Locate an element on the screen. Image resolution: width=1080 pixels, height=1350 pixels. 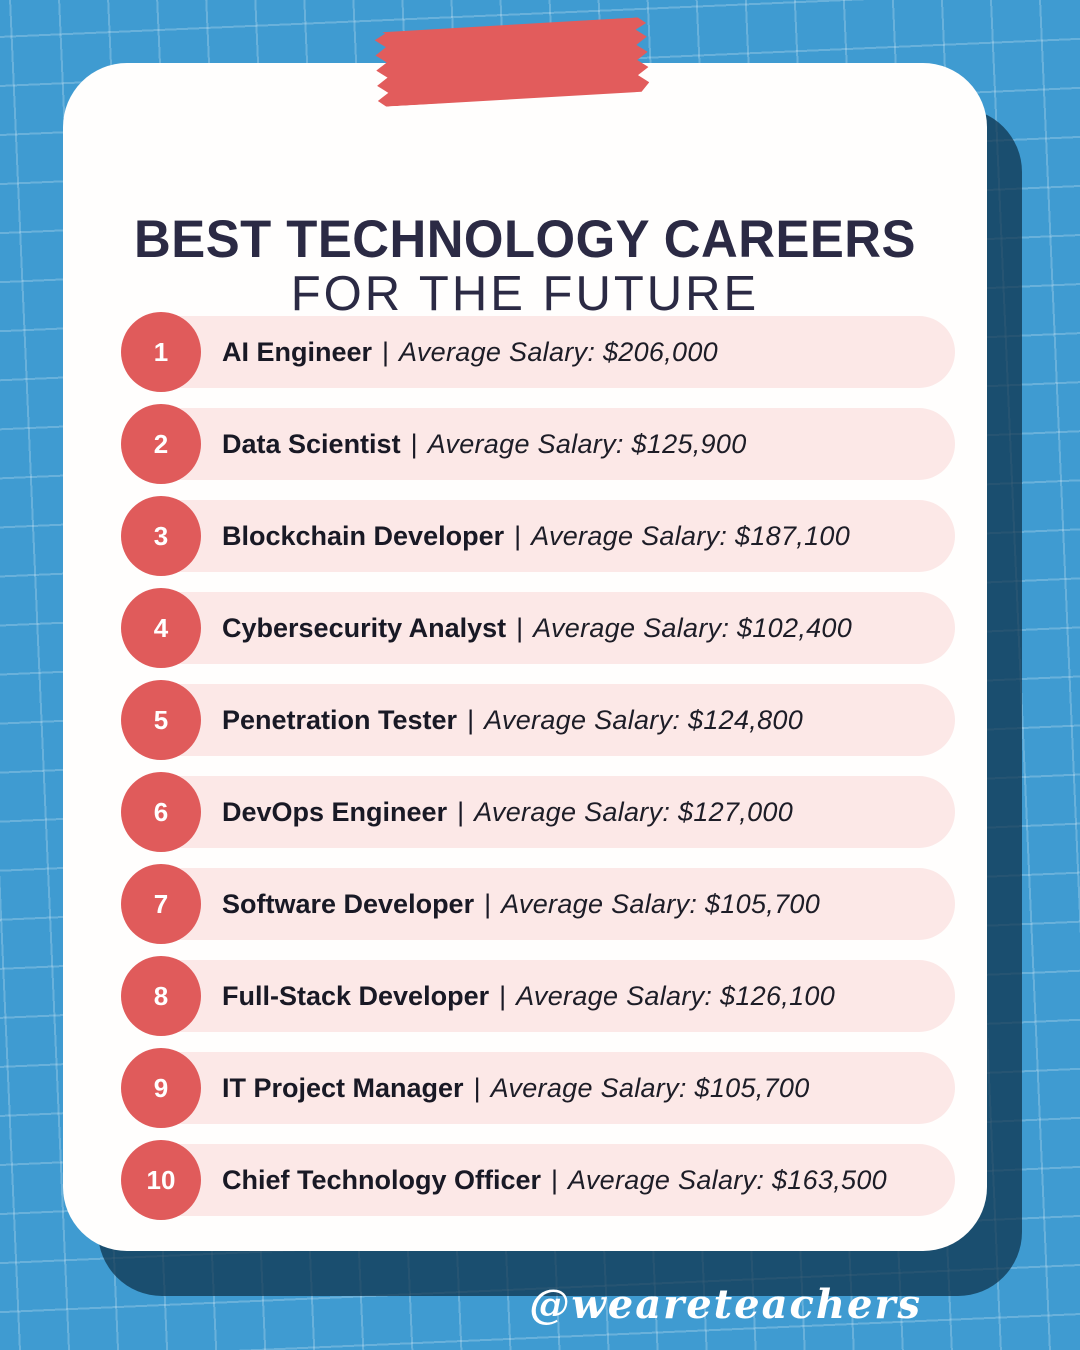
rank-badge: 4 is located at coordinates (161, 628).